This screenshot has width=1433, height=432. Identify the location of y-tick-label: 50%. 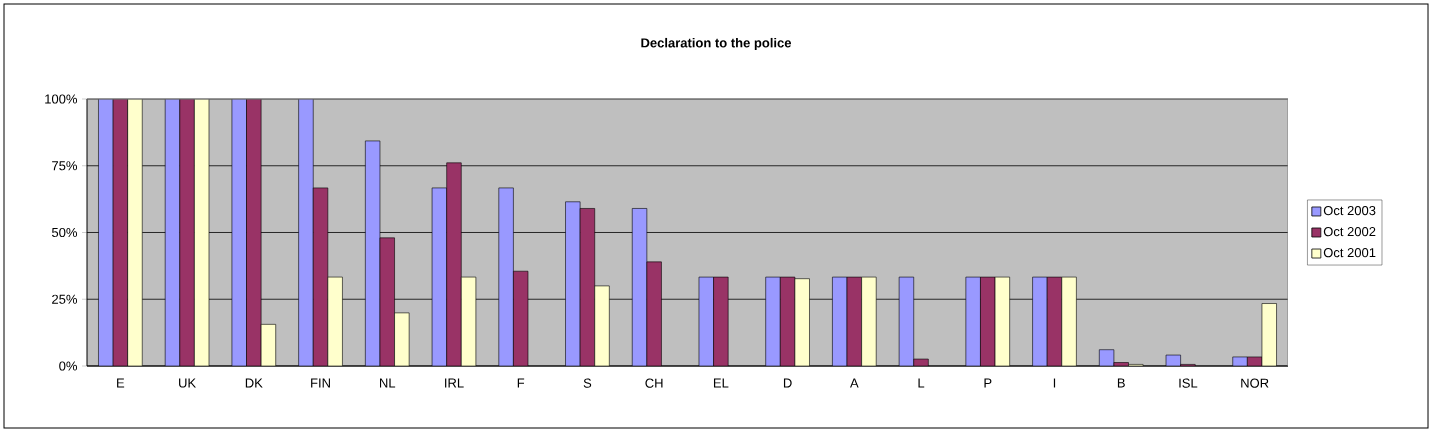
(64, 232).